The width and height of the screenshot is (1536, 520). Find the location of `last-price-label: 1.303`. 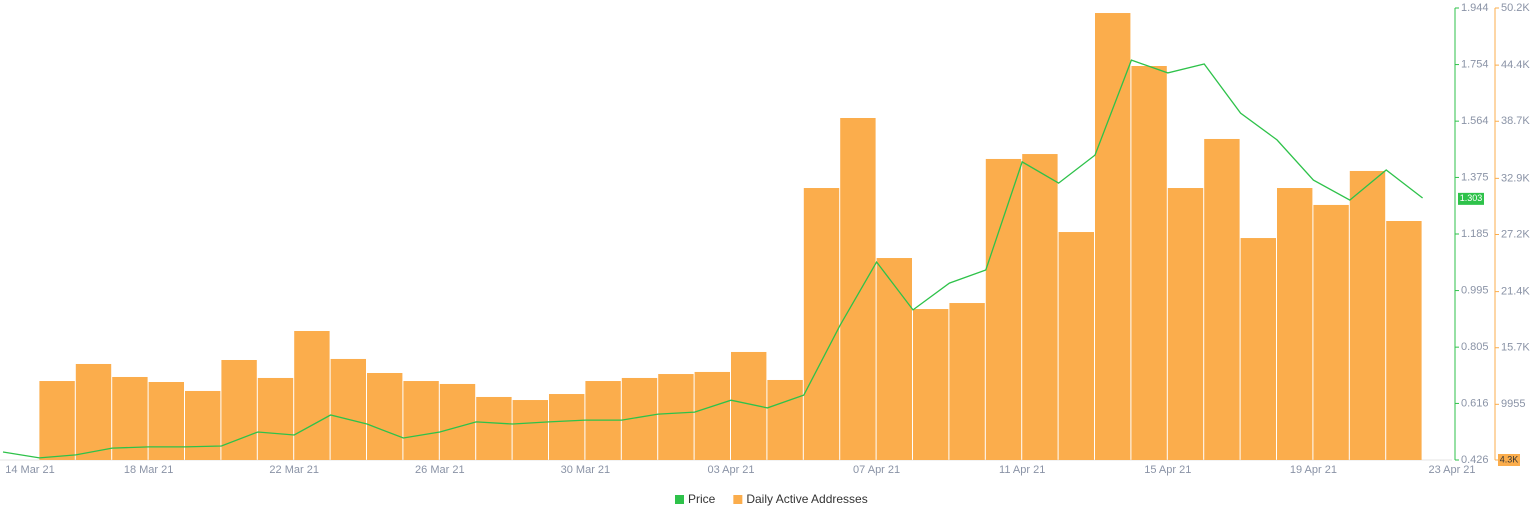

last-price-label: 1.303 is located at coordinates (1471, 198).